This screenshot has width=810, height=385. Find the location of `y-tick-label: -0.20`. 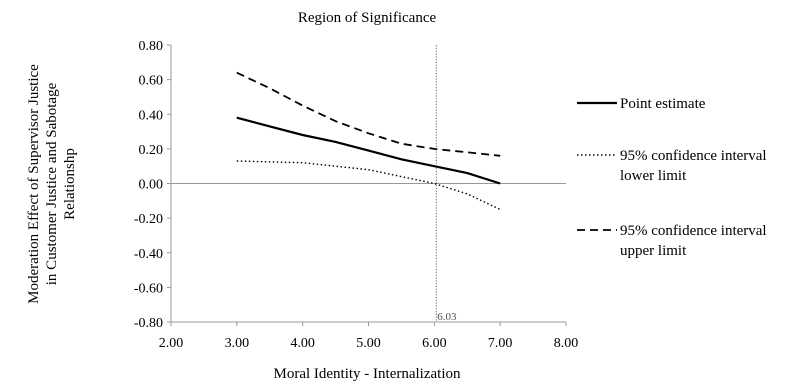

y-tick-label: -0.20 is located at coordinates (148, 219).